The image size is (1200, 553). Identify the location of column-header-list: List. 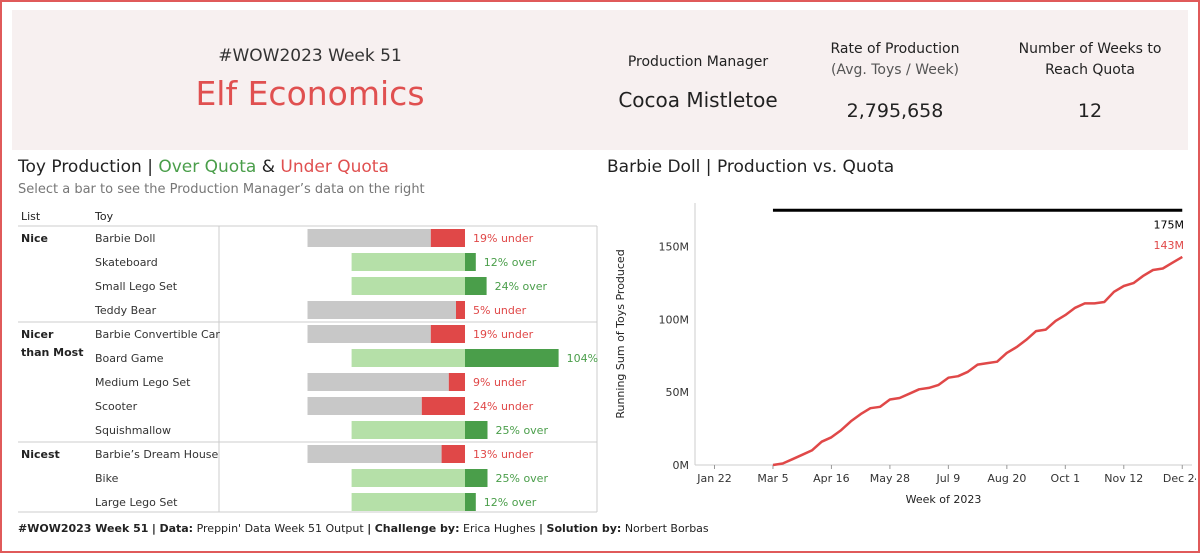
(31, 216).